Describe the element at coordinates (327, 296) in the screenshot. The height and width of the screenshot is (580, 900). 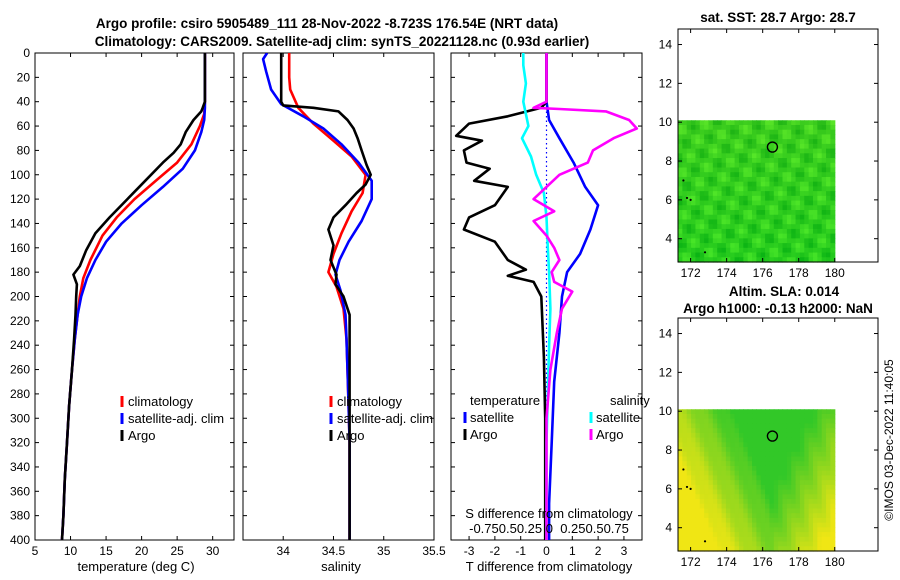
I see `series-line-climatology` at that location.